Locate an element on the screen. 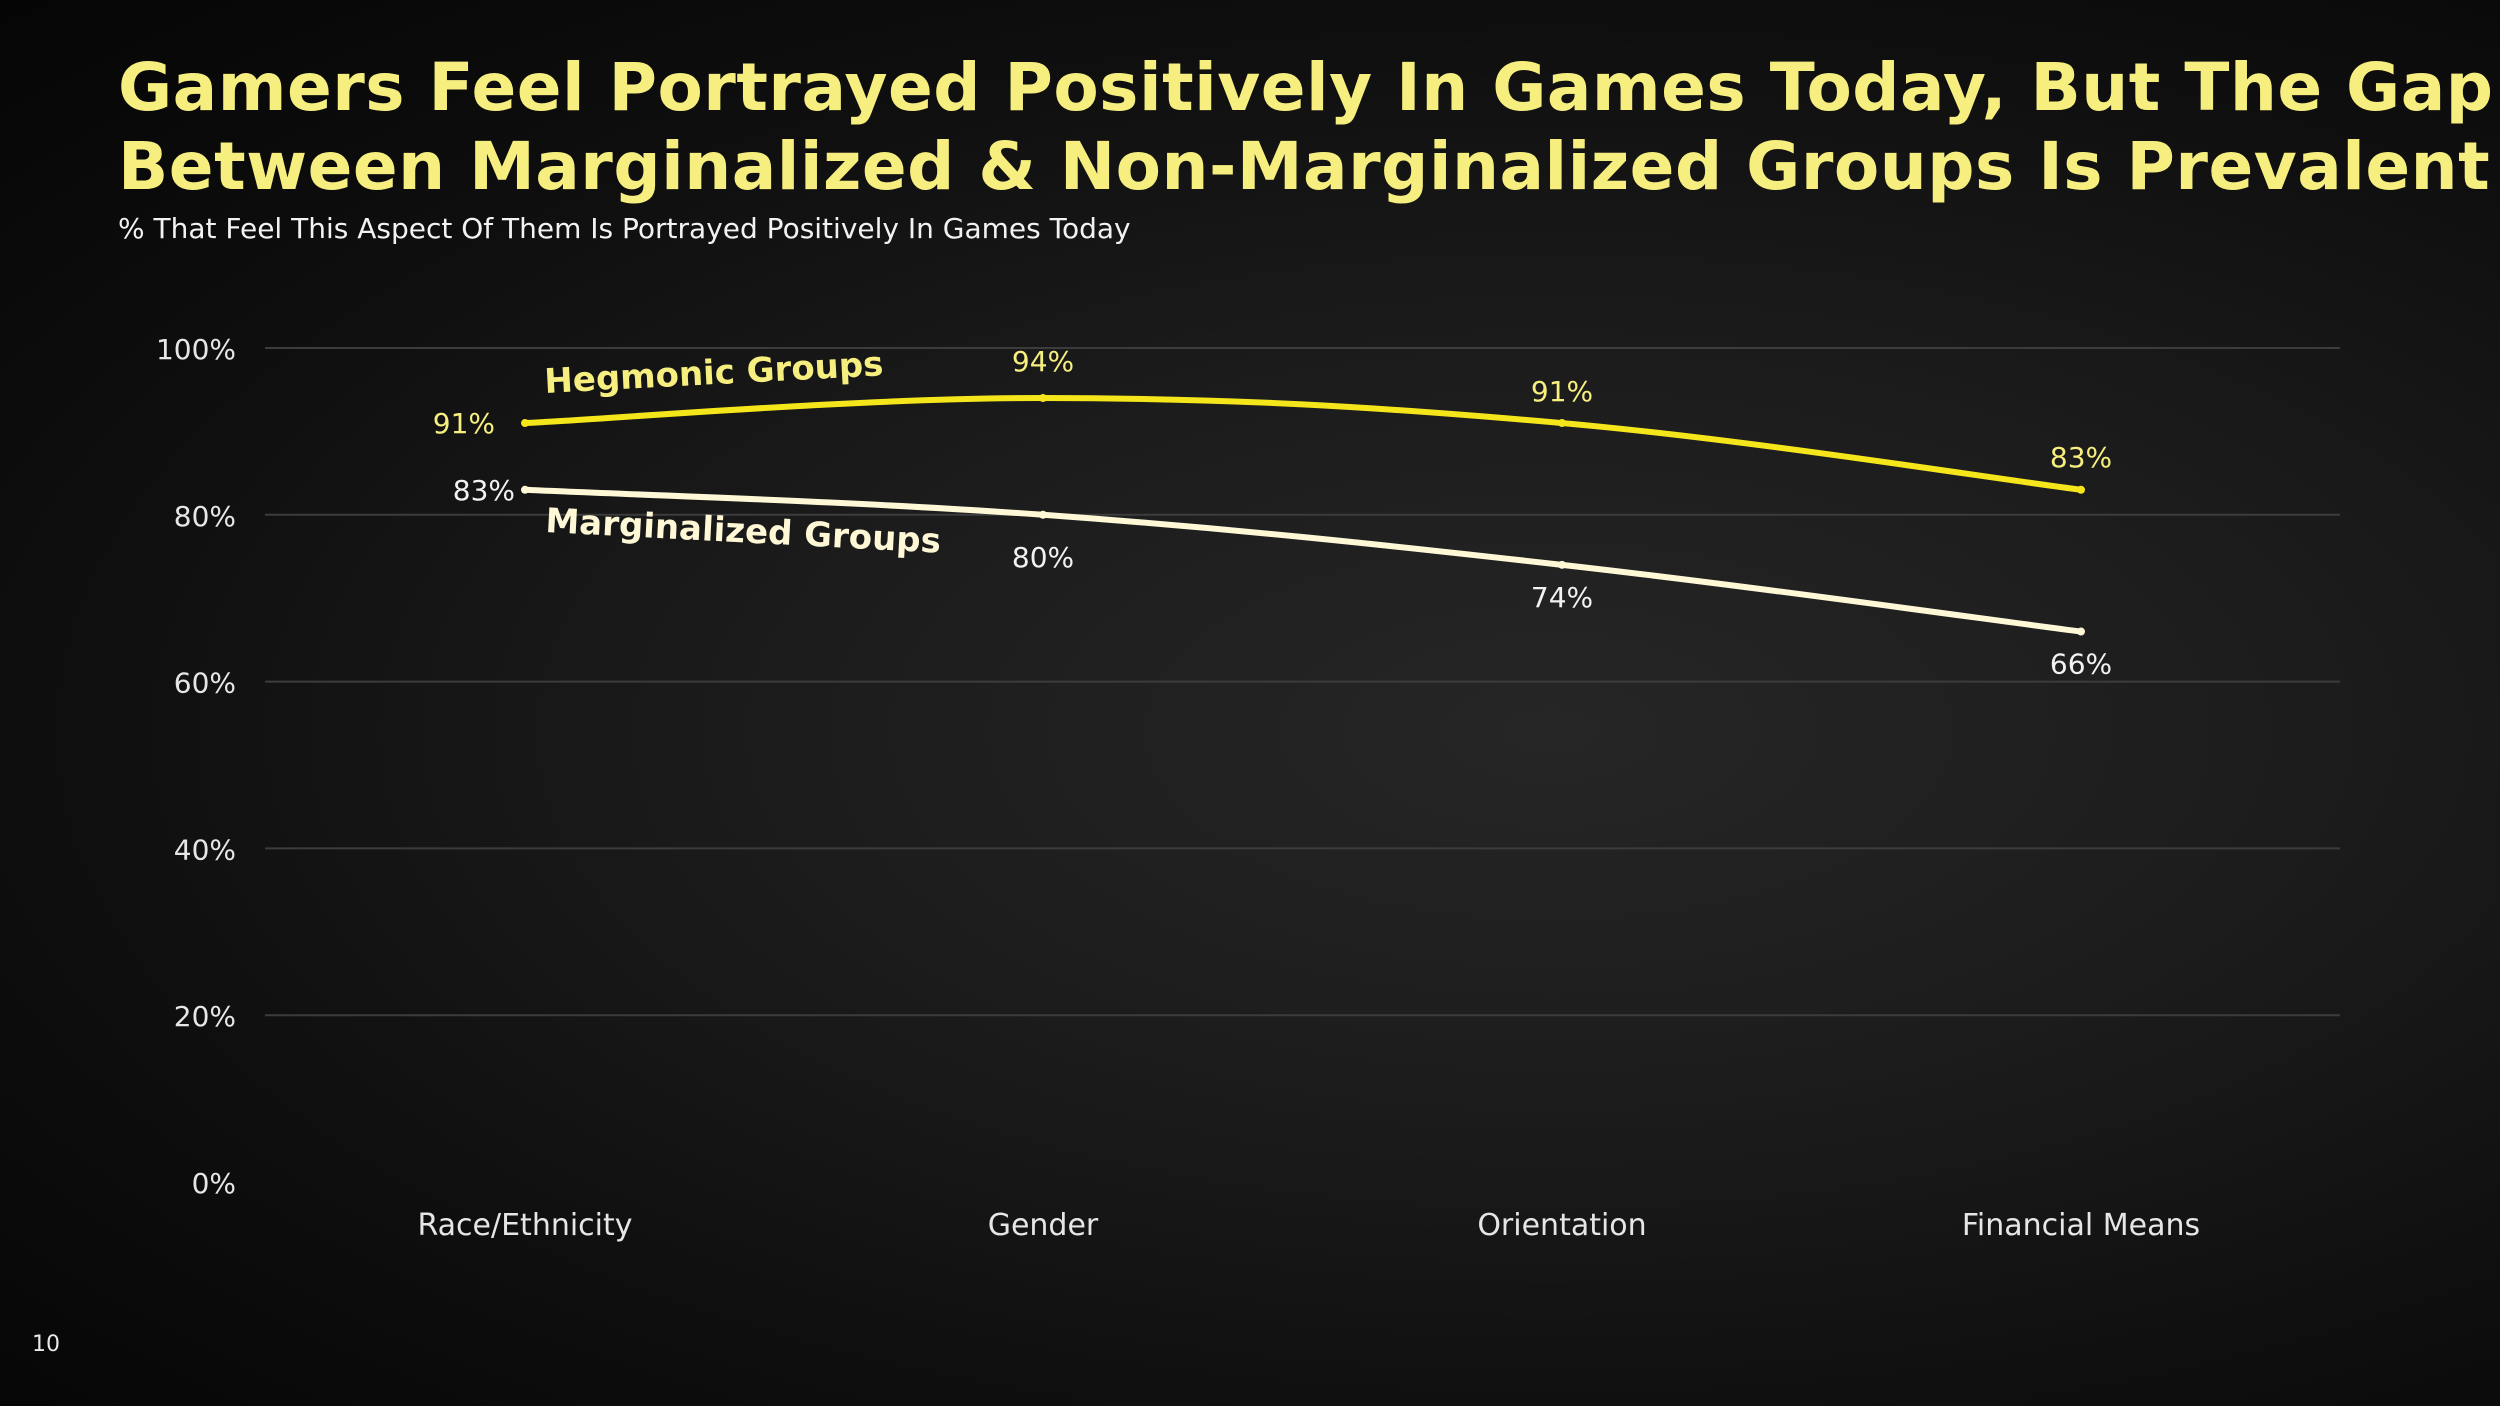  x-tick-label: Race/Ethnicity is located at coordinates (524, 1225).